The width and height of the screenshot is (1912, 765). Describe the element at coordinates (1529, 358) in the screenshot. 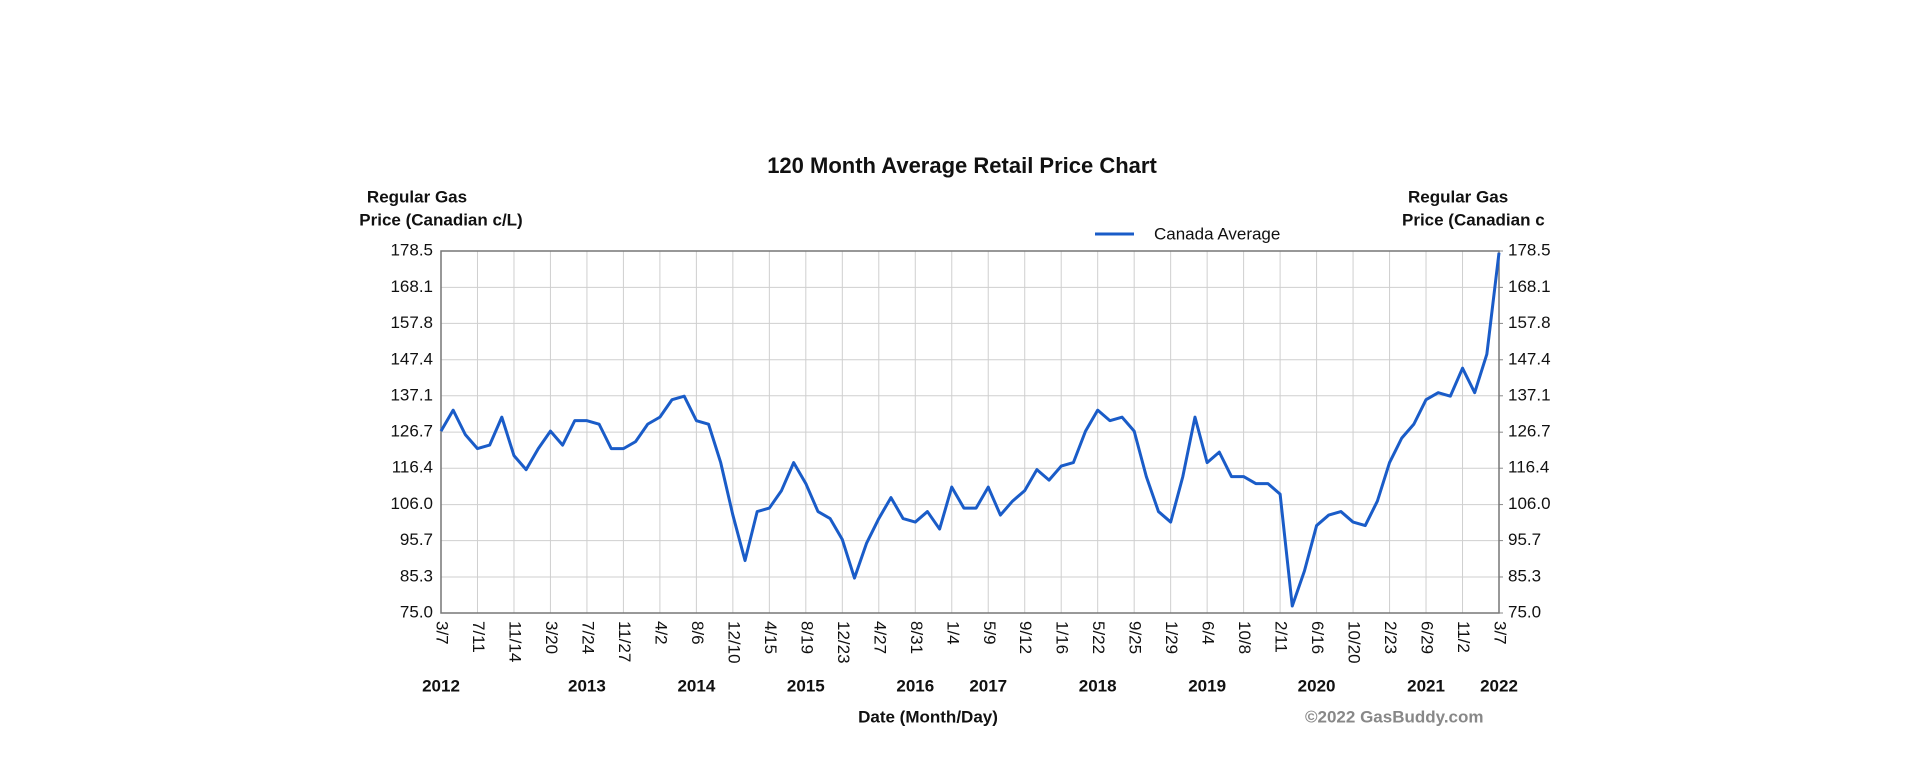

I see `y2-tick-label: 147.4` at that location.